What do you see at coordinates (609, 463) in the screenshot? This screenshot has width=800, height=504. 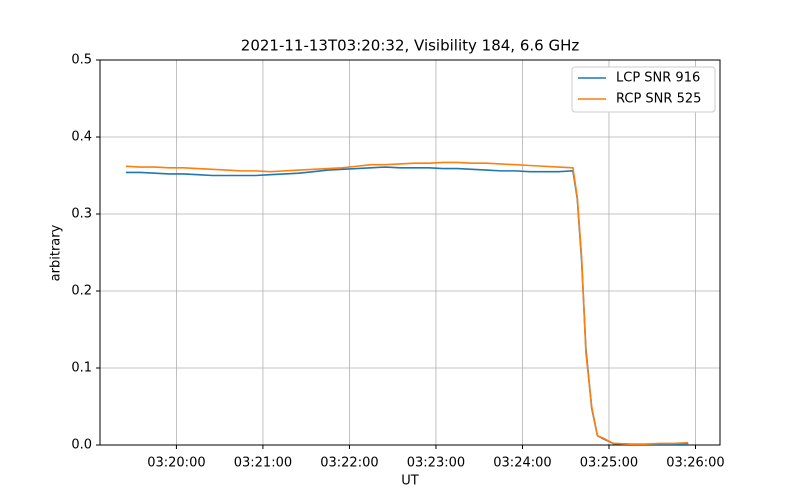 I see `x-tick-label: 03:25:00` at bounding box center [609, 463].